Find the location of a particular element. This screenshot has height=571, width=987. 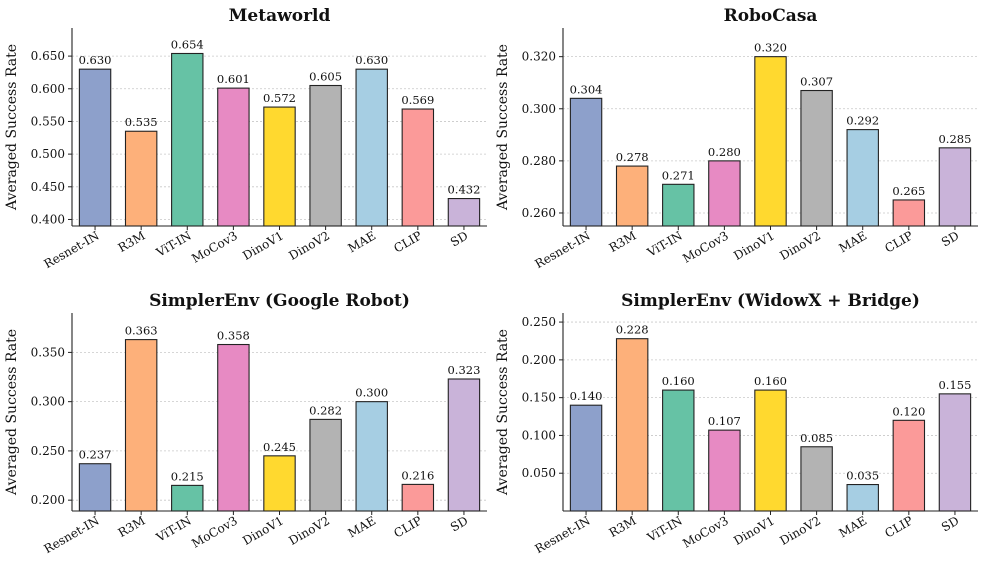

data-label: 0.285 is located at coordinates (954, 139).